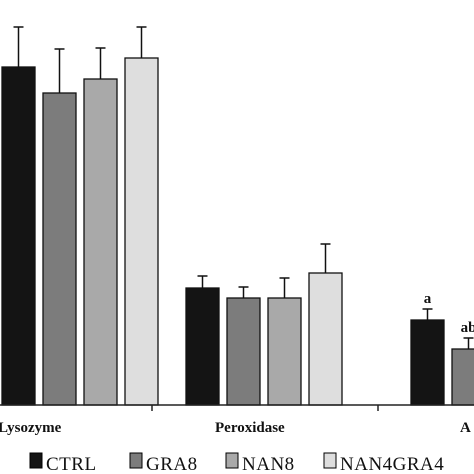 Image resolution: width=474 pixels, height=474 pixels. What do you see at coordinates (268, 464) in the screenshot?
I see `legend-label-nan8: NAN8` at bounding box center [268, 464].